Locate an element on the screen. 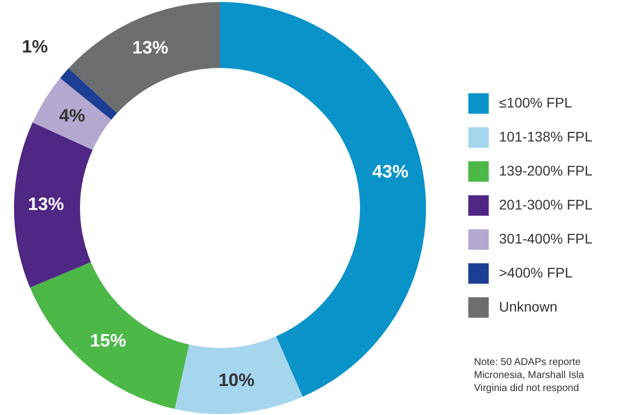 Image resolution: width=629 pixels, height=415 pixels. legend-label: 301-400% FPL is located at coordinates (546, 238).